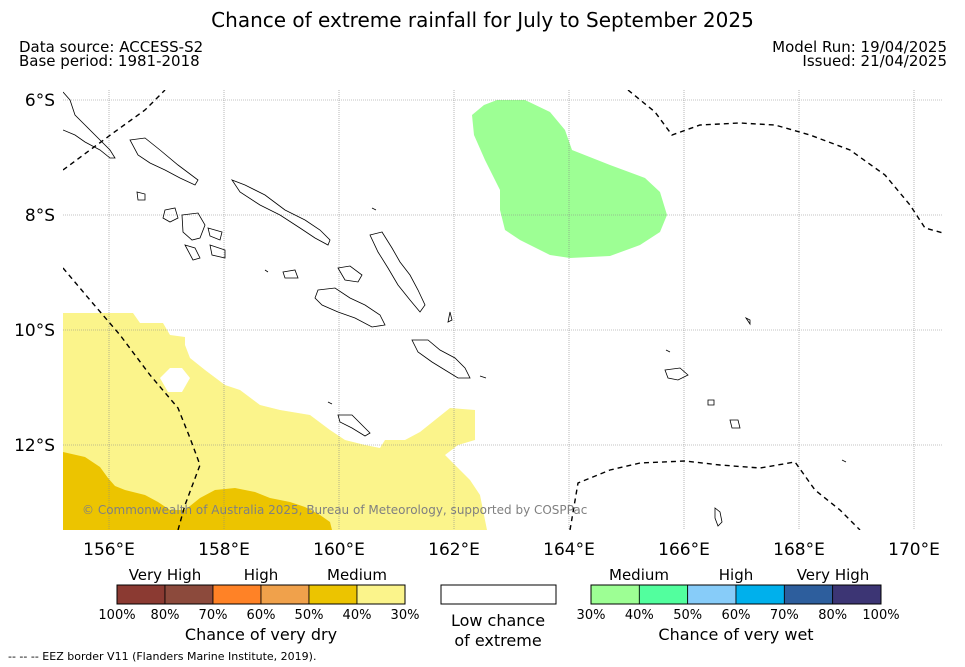  I want to click on dry-gap, so click(175, 380).